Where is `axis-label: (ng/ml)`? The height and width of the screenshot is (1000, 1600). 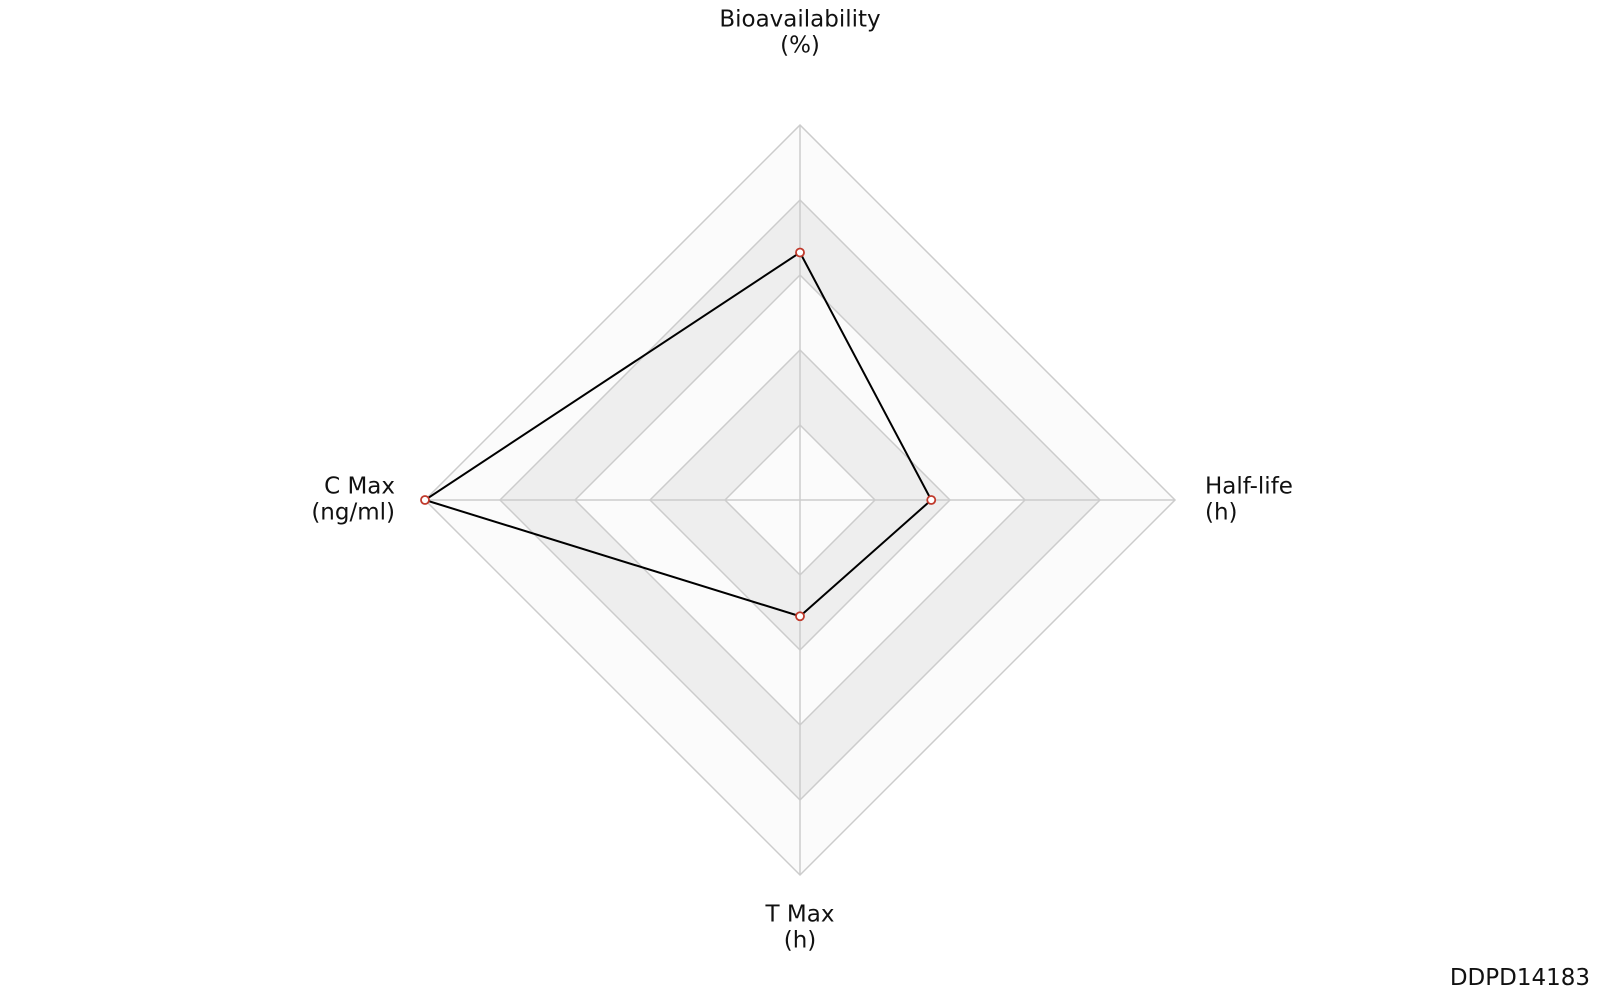
axis-label: (ng/ml) is located at coordinates (353, 513).